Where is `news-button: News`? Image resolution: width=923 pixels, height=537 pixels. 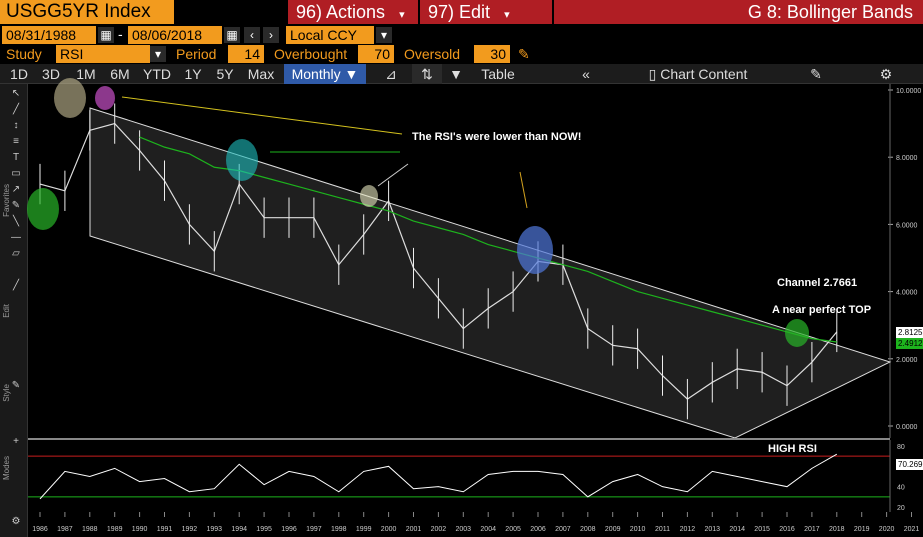 news-button: News is located at coordinates (451, 91).